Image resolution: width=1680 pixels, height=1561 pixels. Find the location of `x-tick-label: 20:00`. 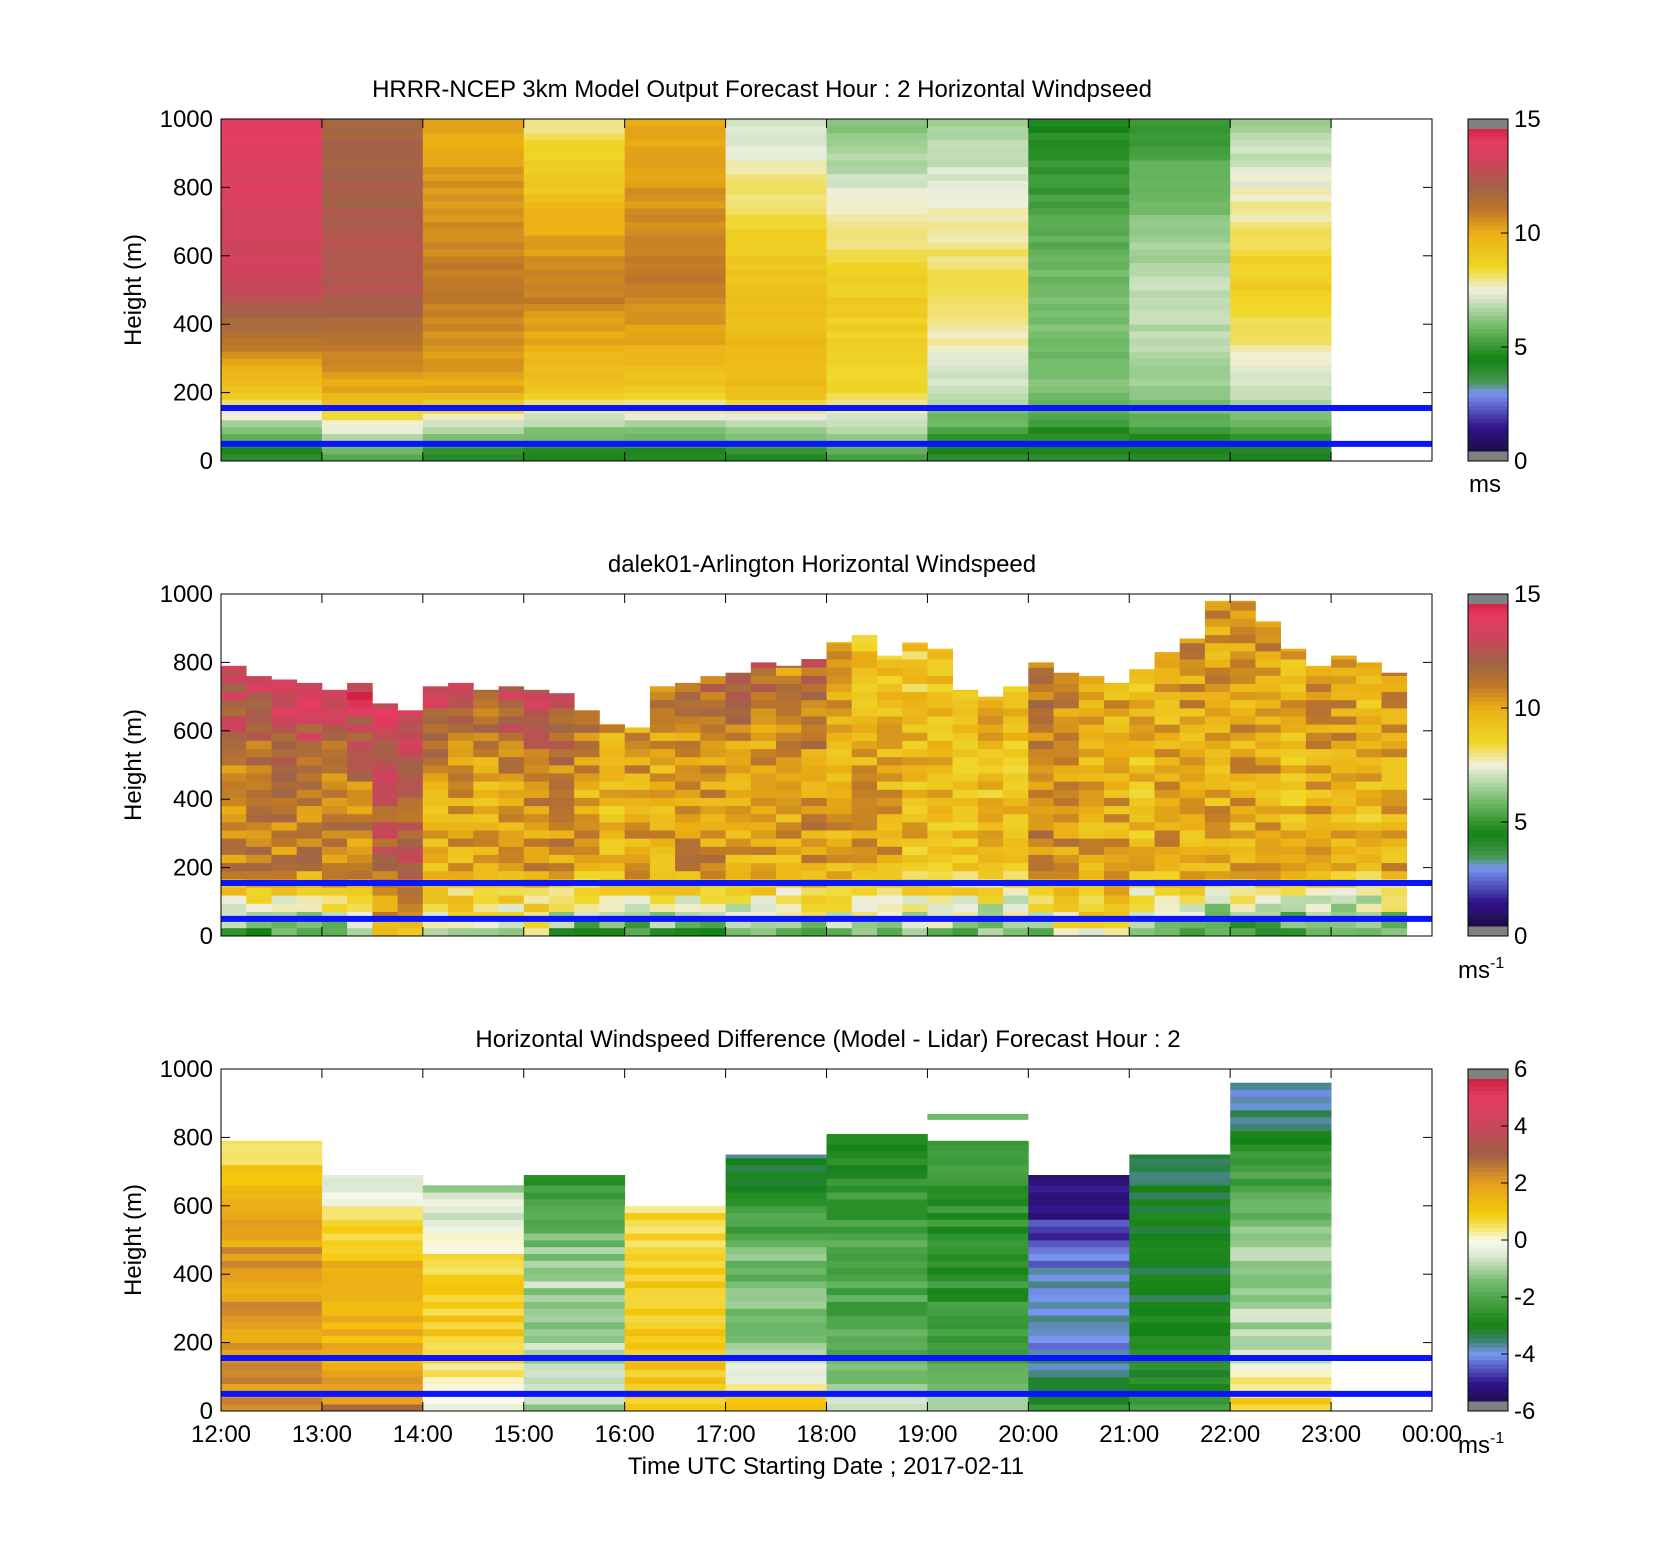

x-tick-label: 20:00 is located at coordinates (1028, 1434).